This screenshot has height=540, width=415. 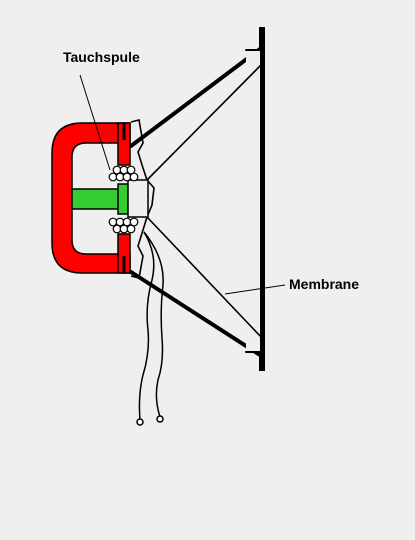 I want to click on basket-lower-edge, so click(x=195, y=313).